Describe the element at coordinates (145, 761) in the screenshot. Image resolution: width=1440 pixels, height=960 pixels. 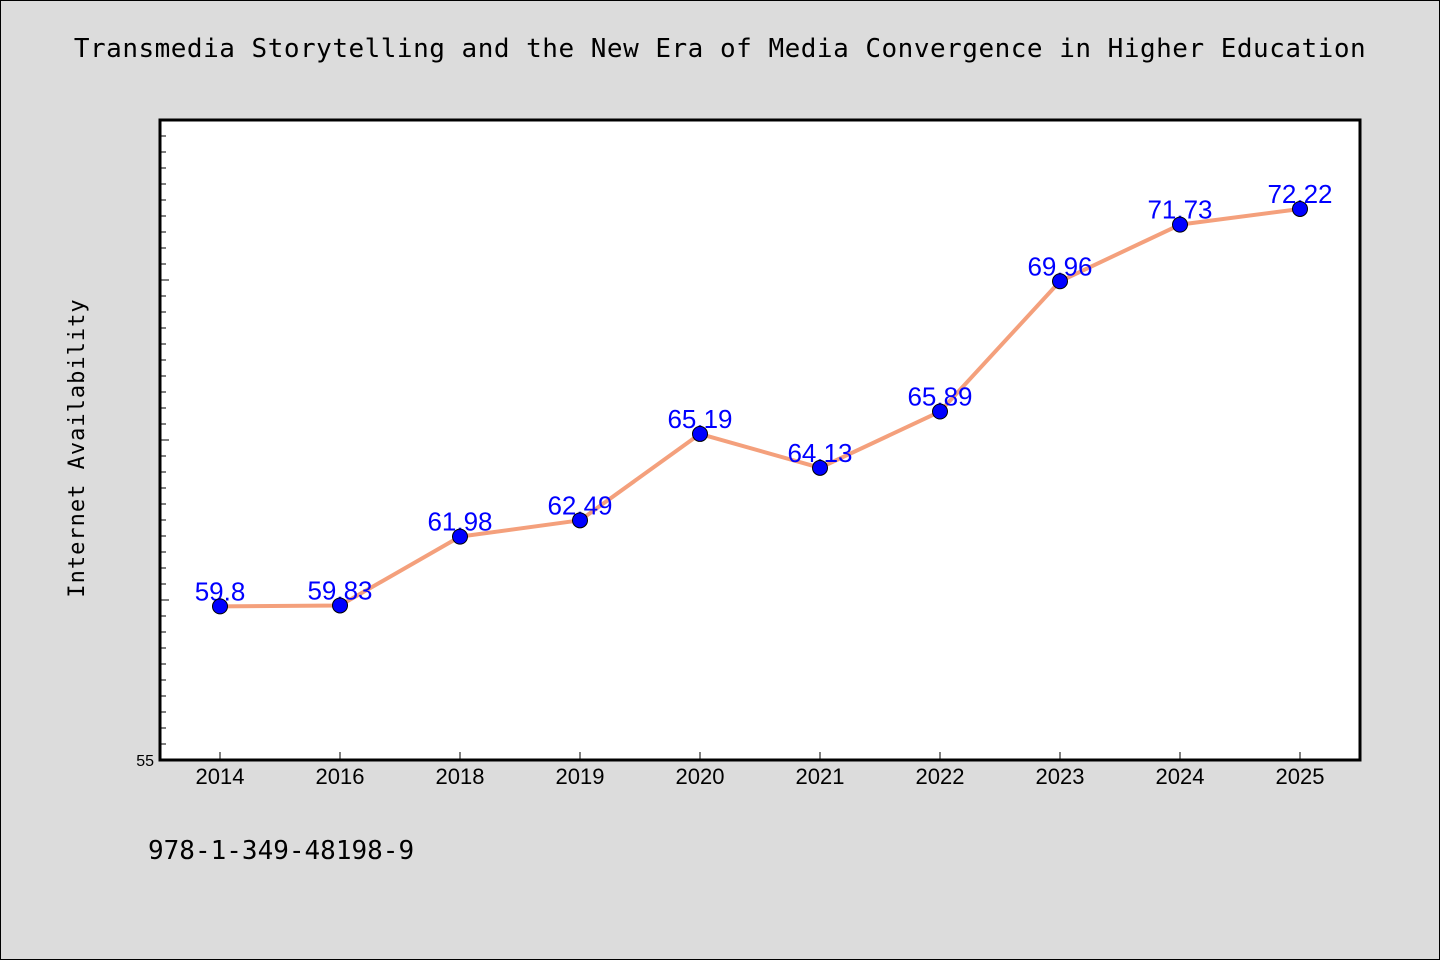
I see `y-tick-label: 55` at that location.